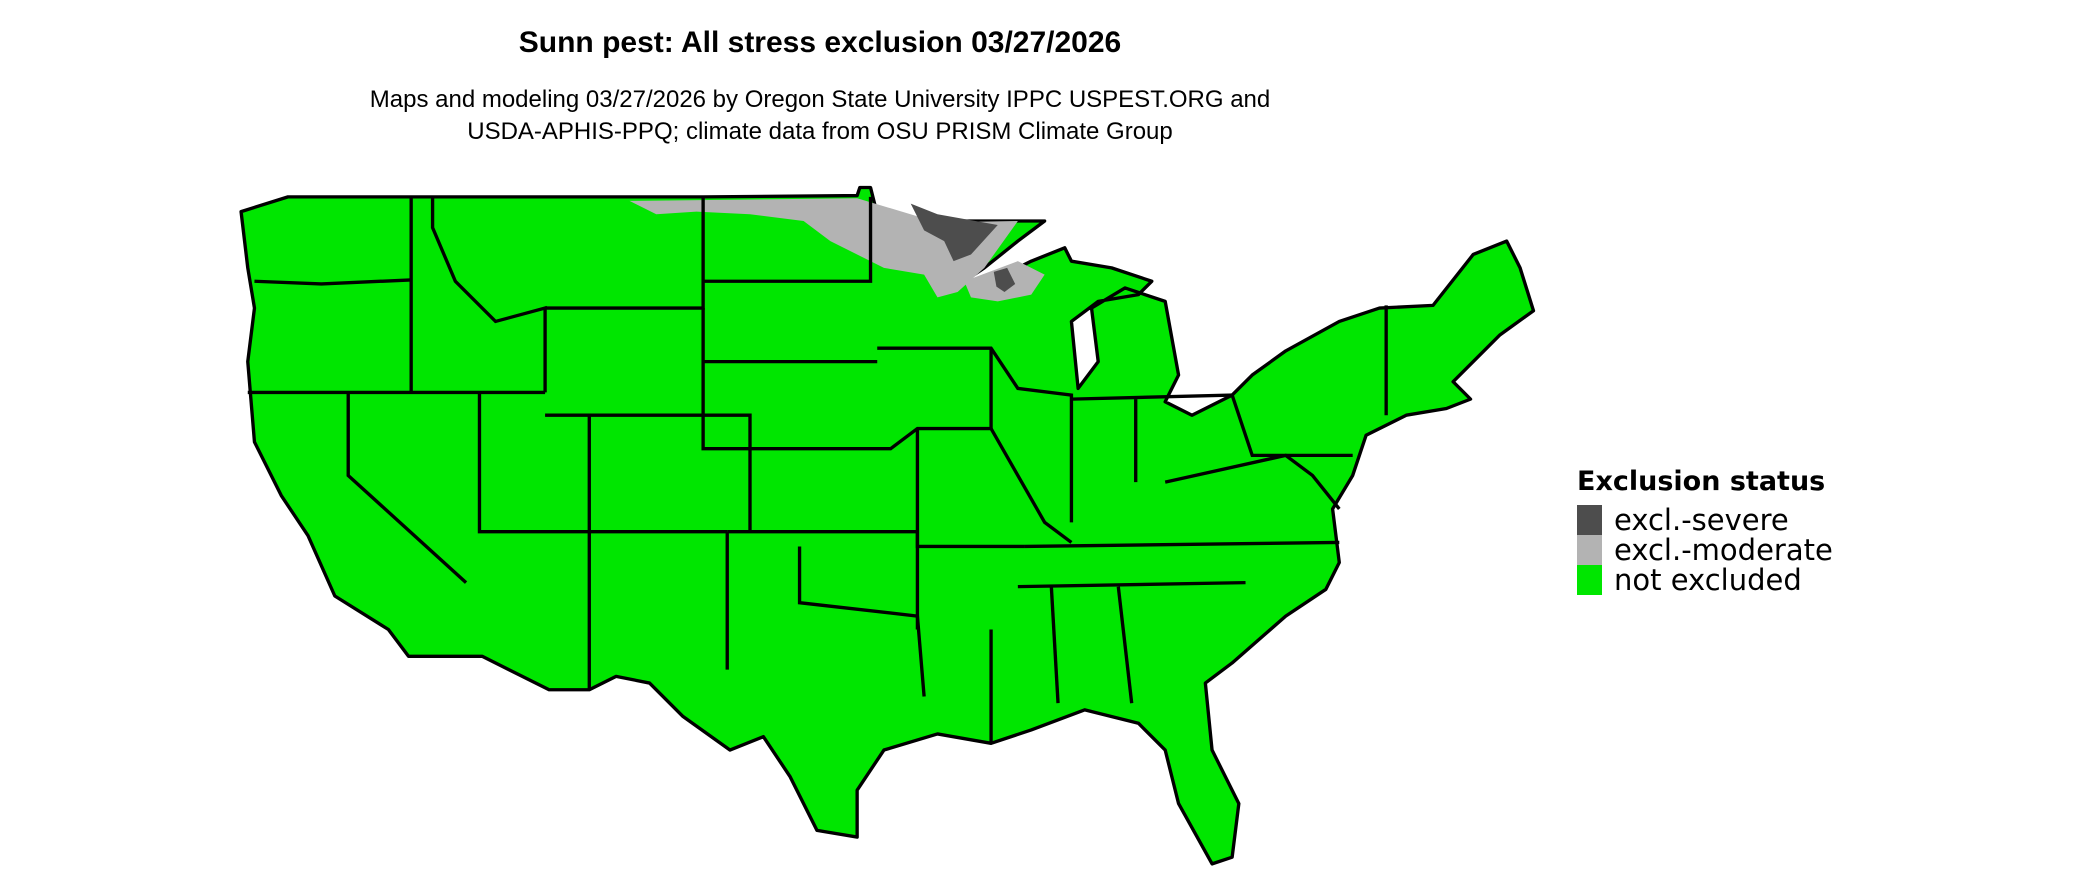  Describe the element at coordinates (1589, 580) in the screenshot. I see `legend-swatch-not-excluded` at that location.